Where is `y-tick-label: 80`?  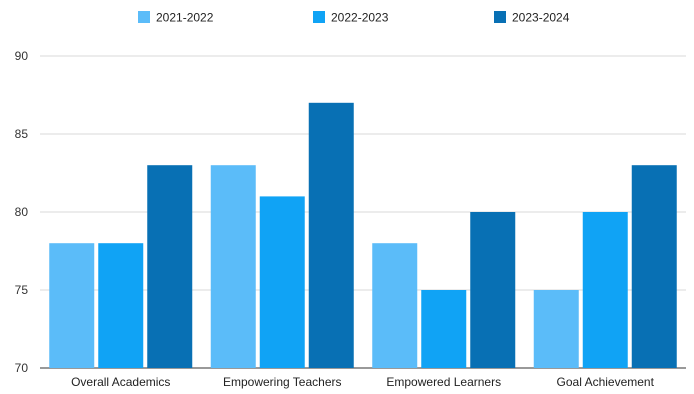 y-tick-label: 80 is located at coordinates (22, 212).